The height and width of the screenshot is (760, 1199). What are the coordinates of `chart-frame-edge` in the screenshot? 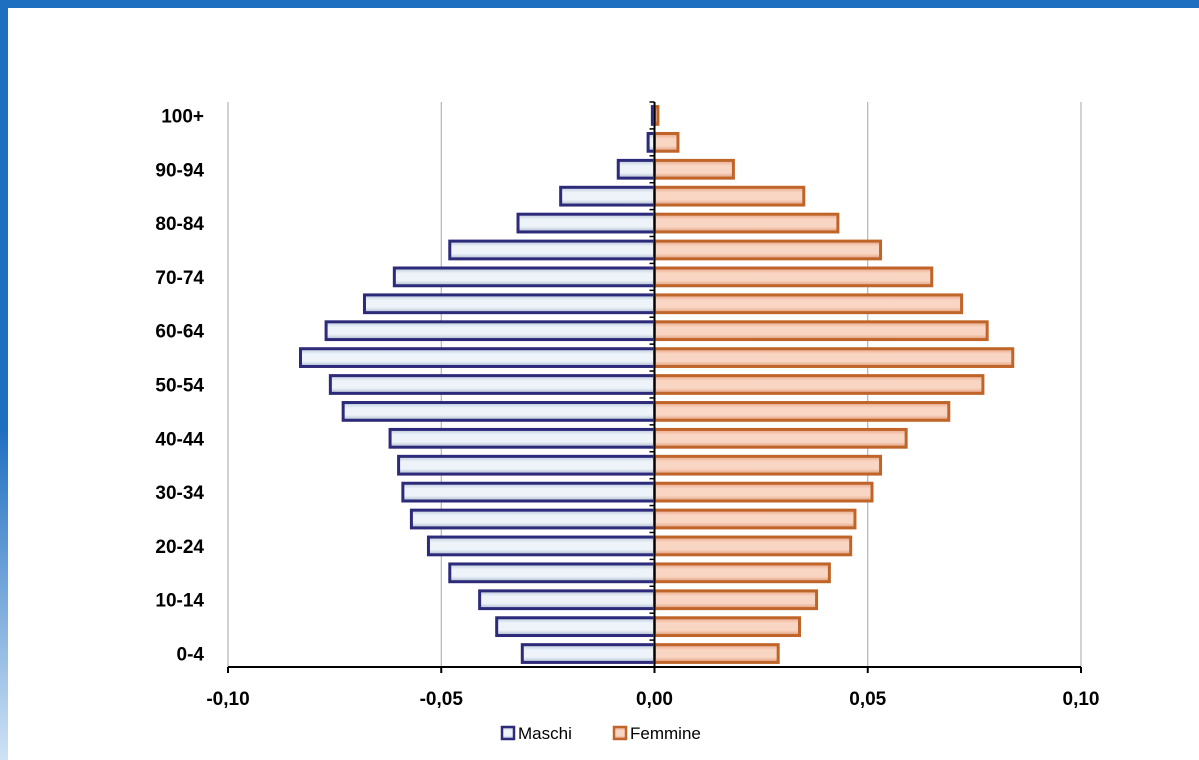 It's located at (4, 595).